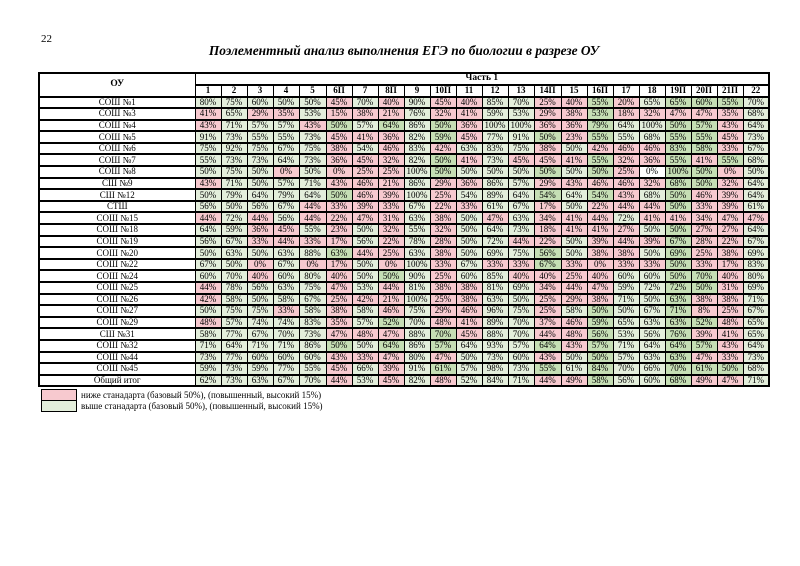  What do you see at coordinates (495, 90) in the screenshot?
I see `column-header-cell: 12` at bounding box center [495, 90].